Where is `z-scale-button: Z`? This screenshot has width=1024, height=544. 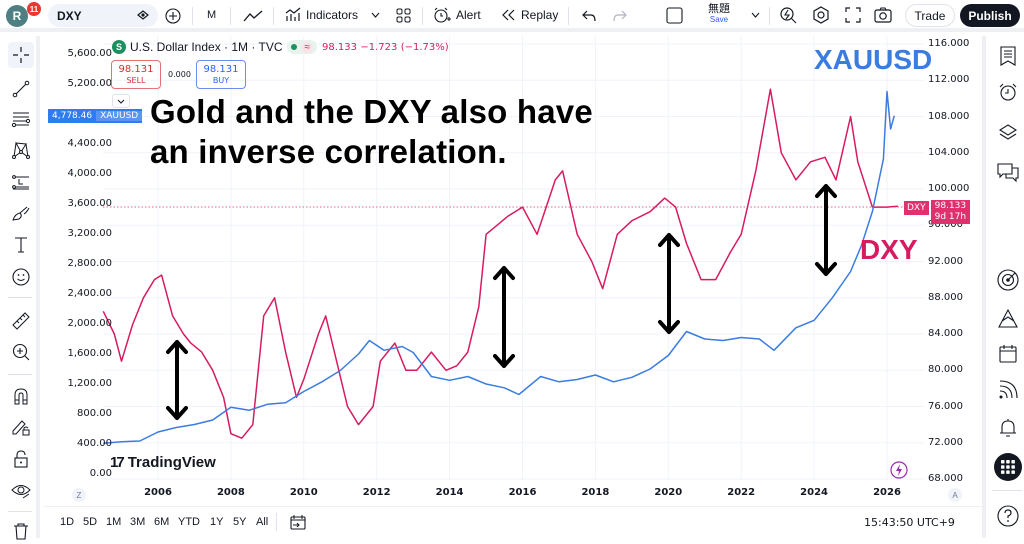
z-scale-button: Z is located at coordinates (79, 495).